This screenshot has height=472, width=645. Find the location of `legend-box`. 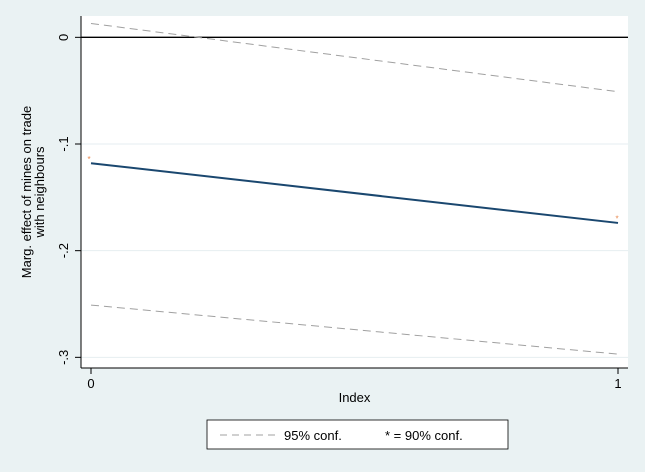

legend-box is located at coordinates (357, 434).